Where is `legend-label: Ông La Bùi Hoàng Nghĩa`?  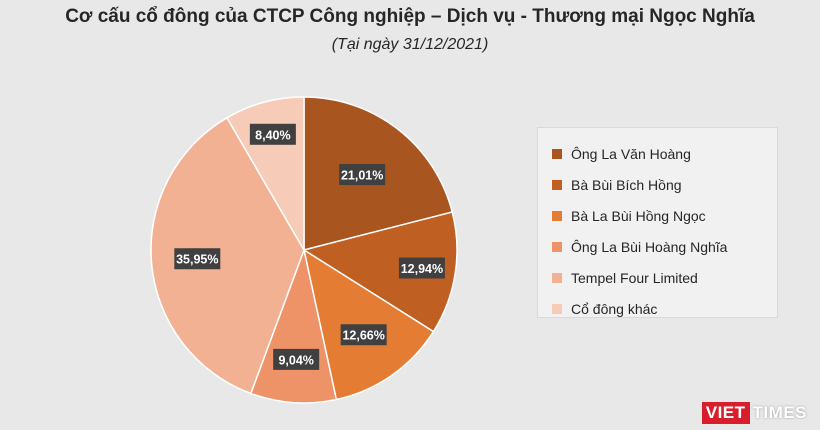 legend-label: Ông La Bùi Hoàng Nghĩa is located at coordinates (649, 246).